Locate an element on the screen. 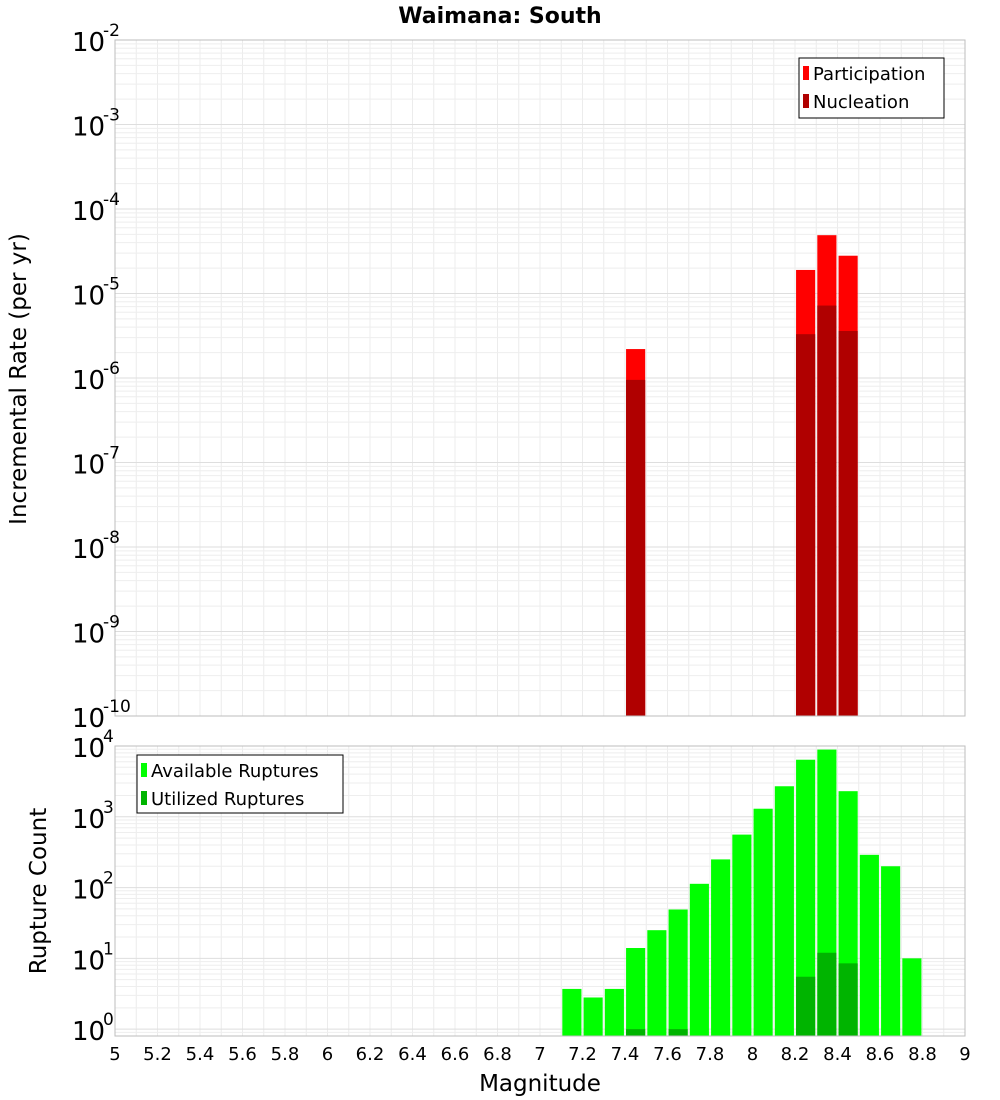 Image resolution: width=1000 pixels, height=1100 pixels. y-tick-exponent: 4 is located at coordinates (108, 737).